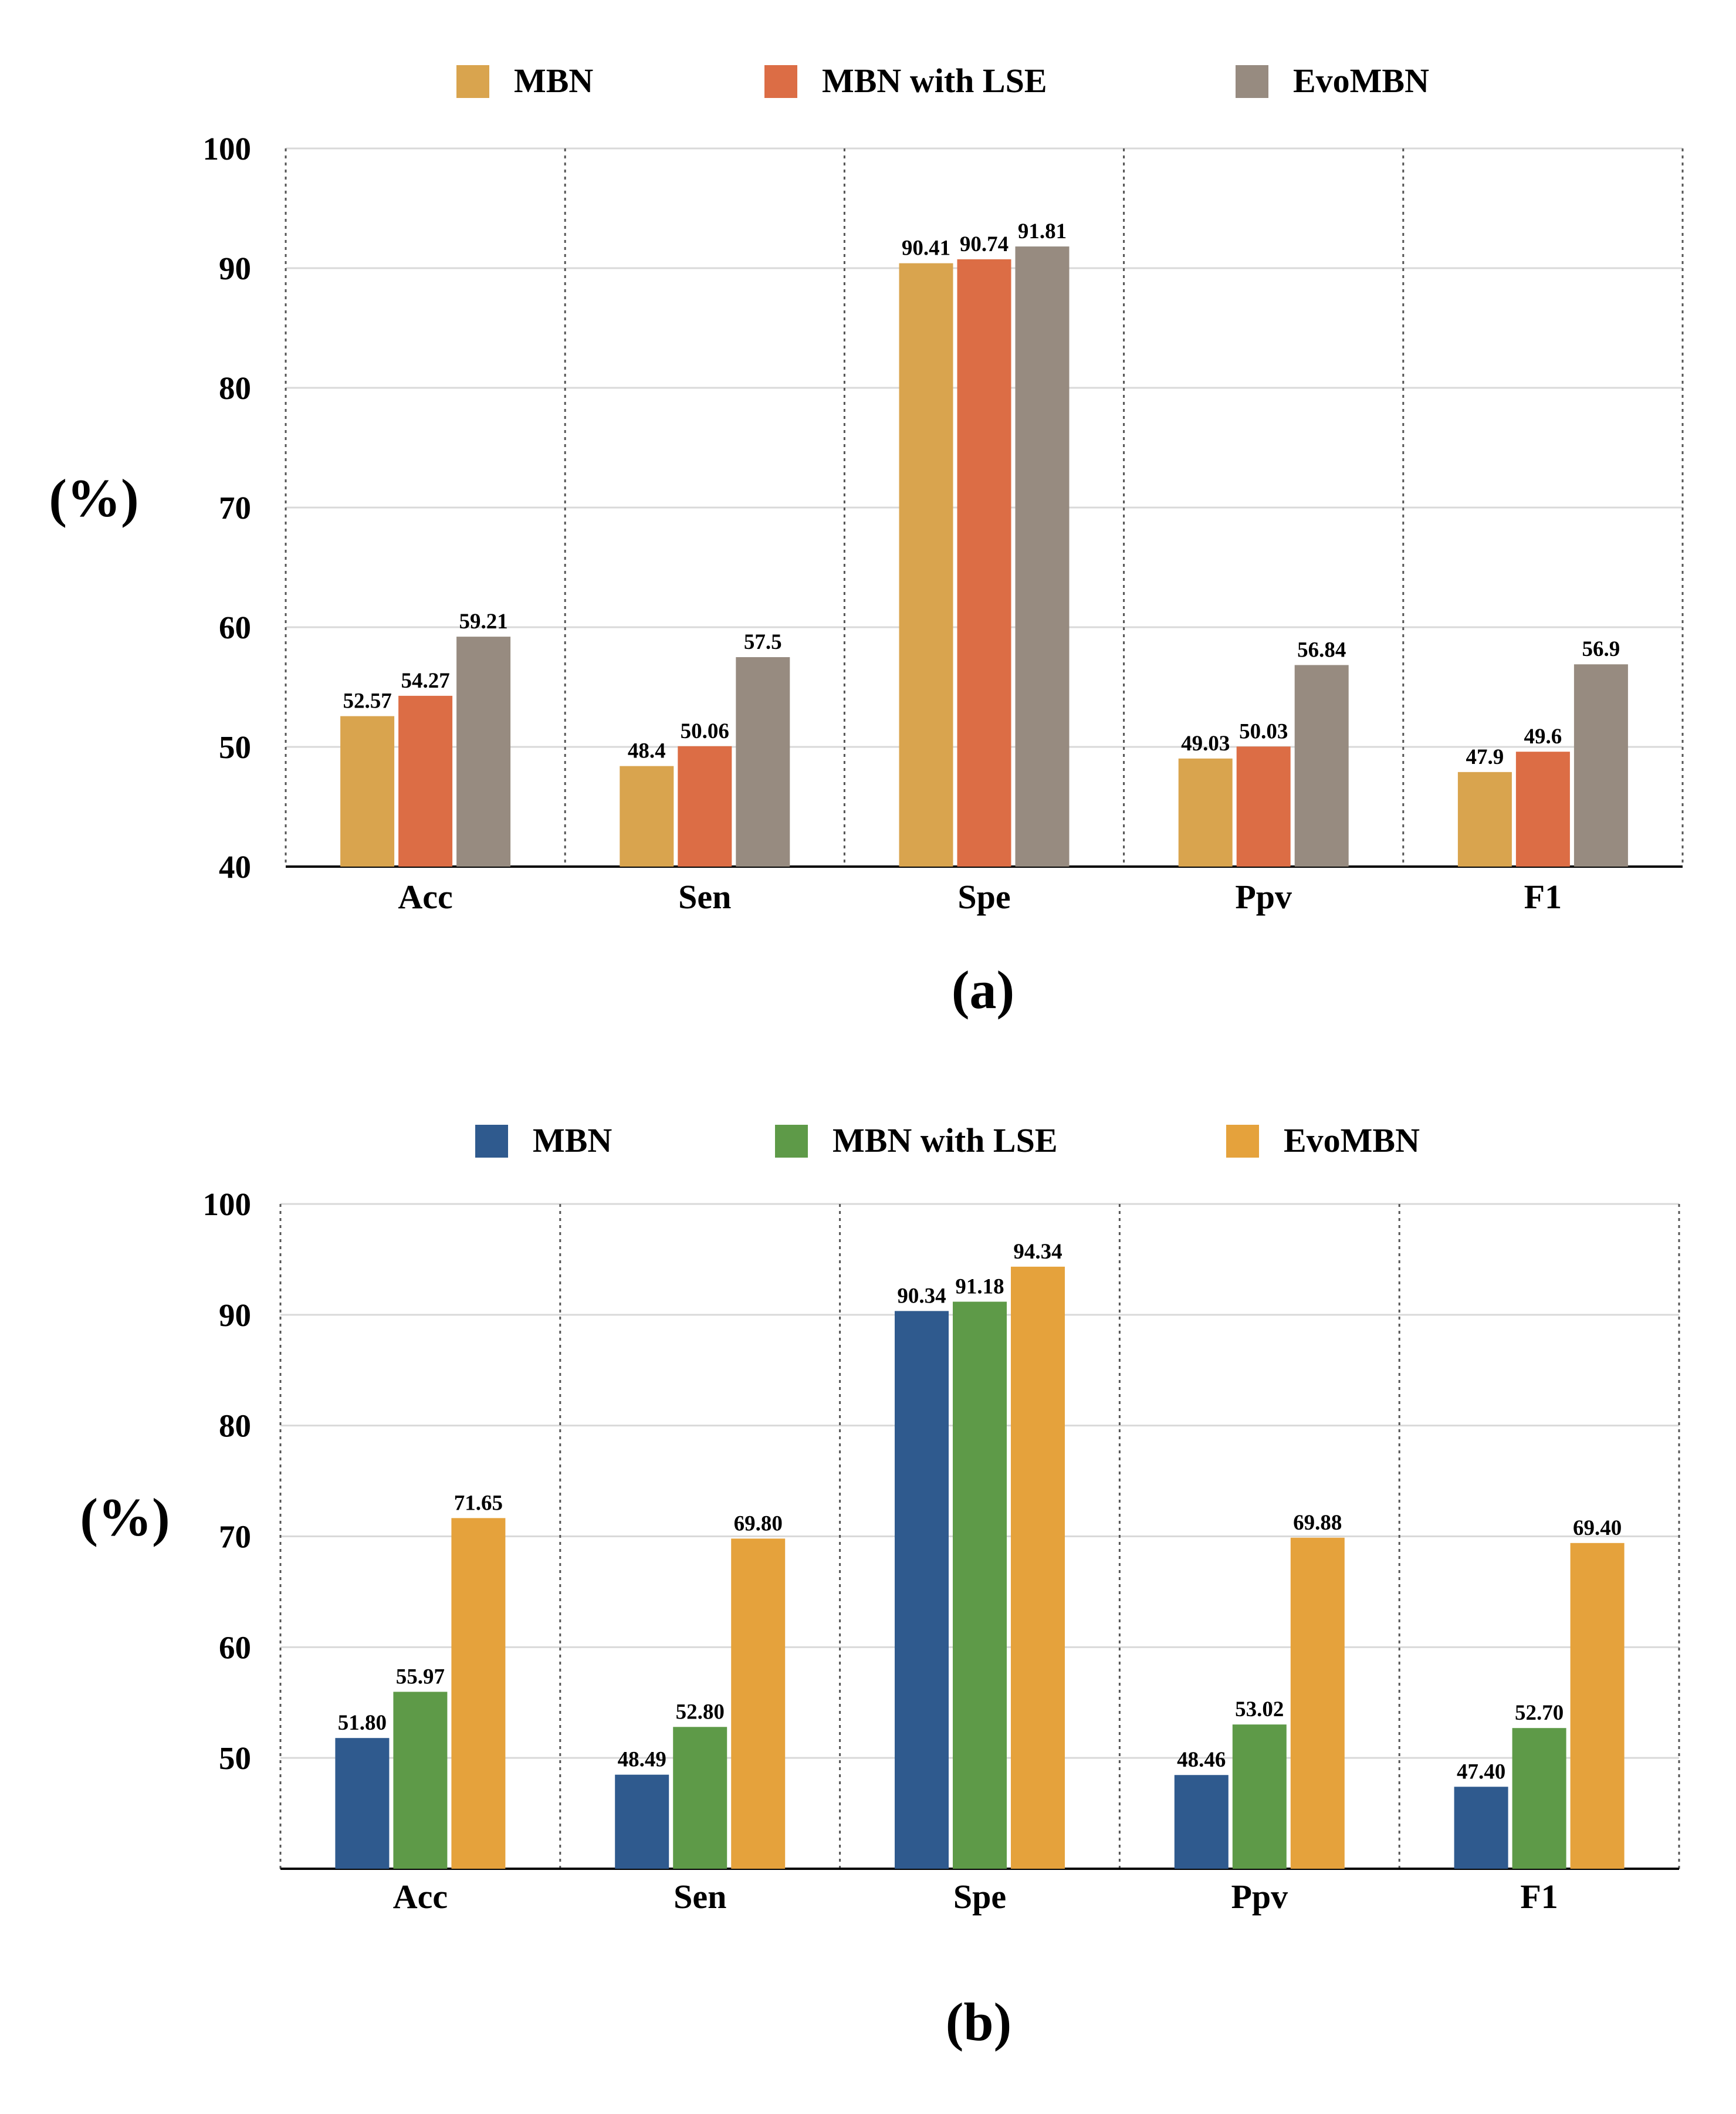 The height and width of the screenshot is (2114, 1736). I want to click on data-label: 48.49, so click(642, 1760).